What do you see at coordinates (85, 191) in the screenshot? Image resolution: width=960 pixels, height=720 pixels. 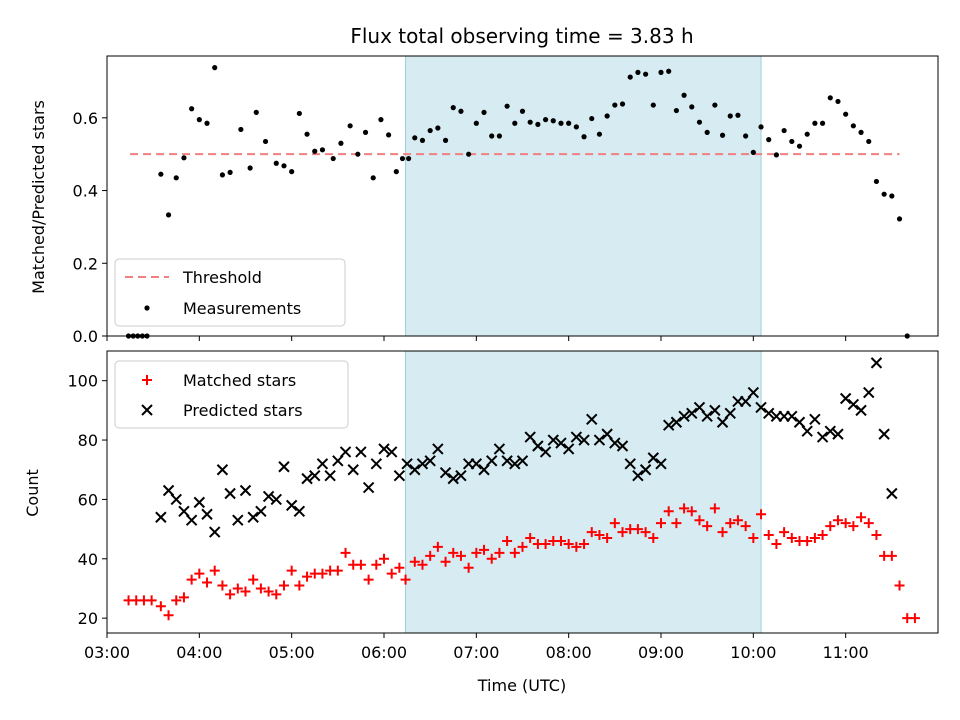 I see `top-y-tick-label: 0.4` at bounding box center [85, 191].